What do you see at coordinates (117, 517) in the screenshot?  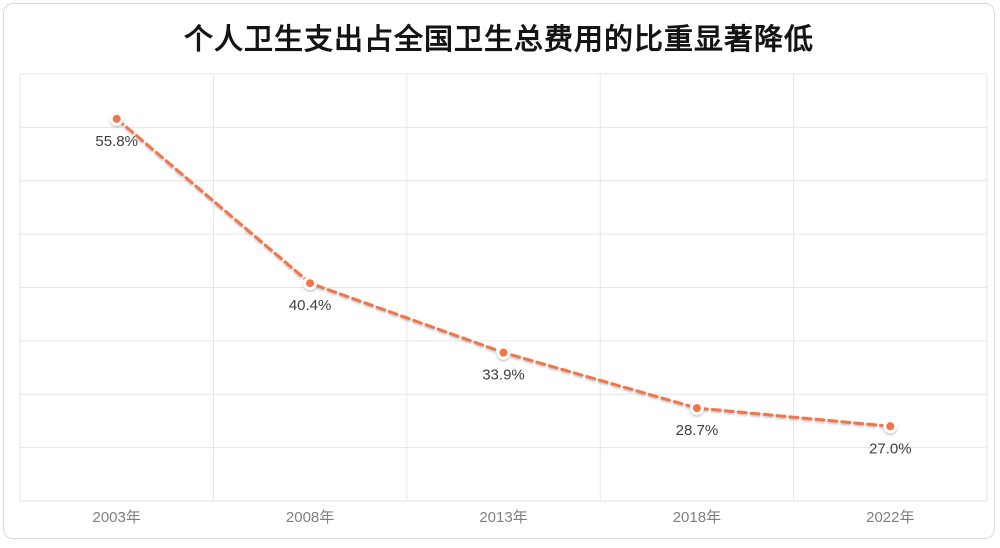 I see `x-axis-label: 2003年` at bounding box center [117, 517].